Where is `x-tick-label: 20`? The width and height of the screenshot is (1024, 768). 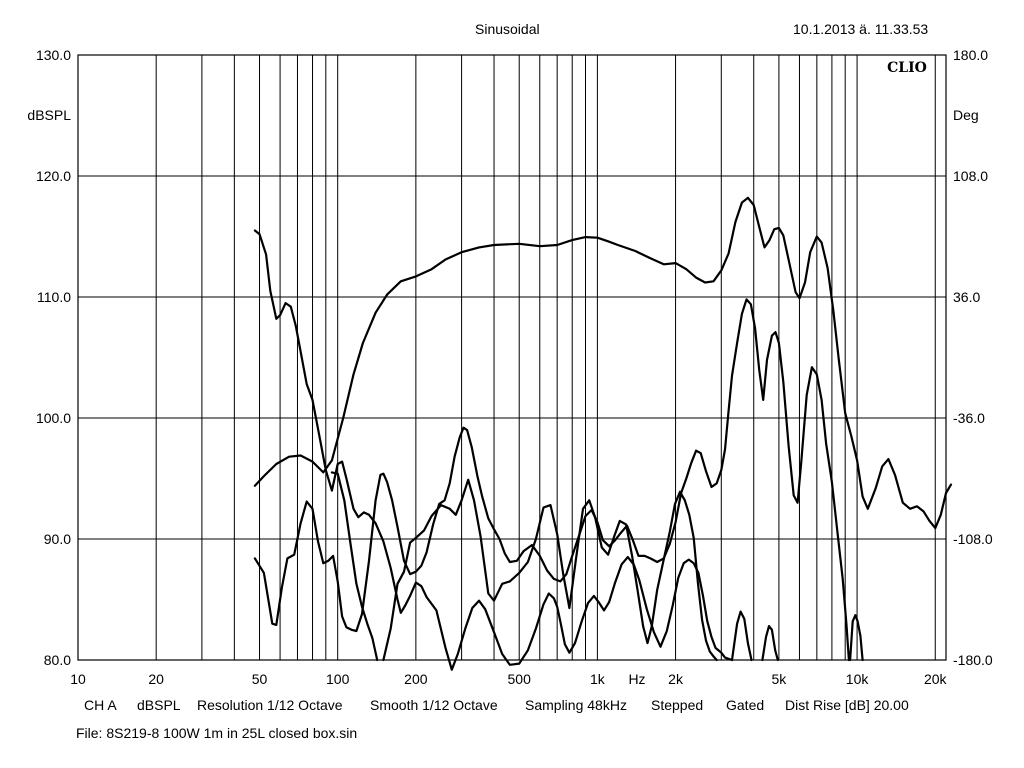 x-tick-label: 20 is located at coordinates (156, 679).